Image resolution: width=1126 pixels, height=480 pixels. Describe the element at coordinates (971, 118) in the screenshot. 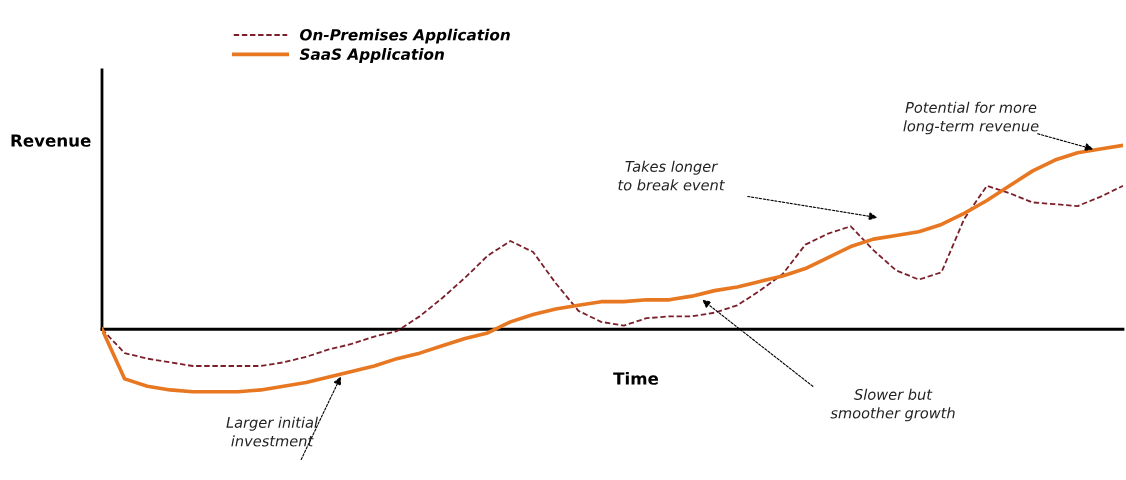

I see `text: Potential for more long-term revenue` at that location.